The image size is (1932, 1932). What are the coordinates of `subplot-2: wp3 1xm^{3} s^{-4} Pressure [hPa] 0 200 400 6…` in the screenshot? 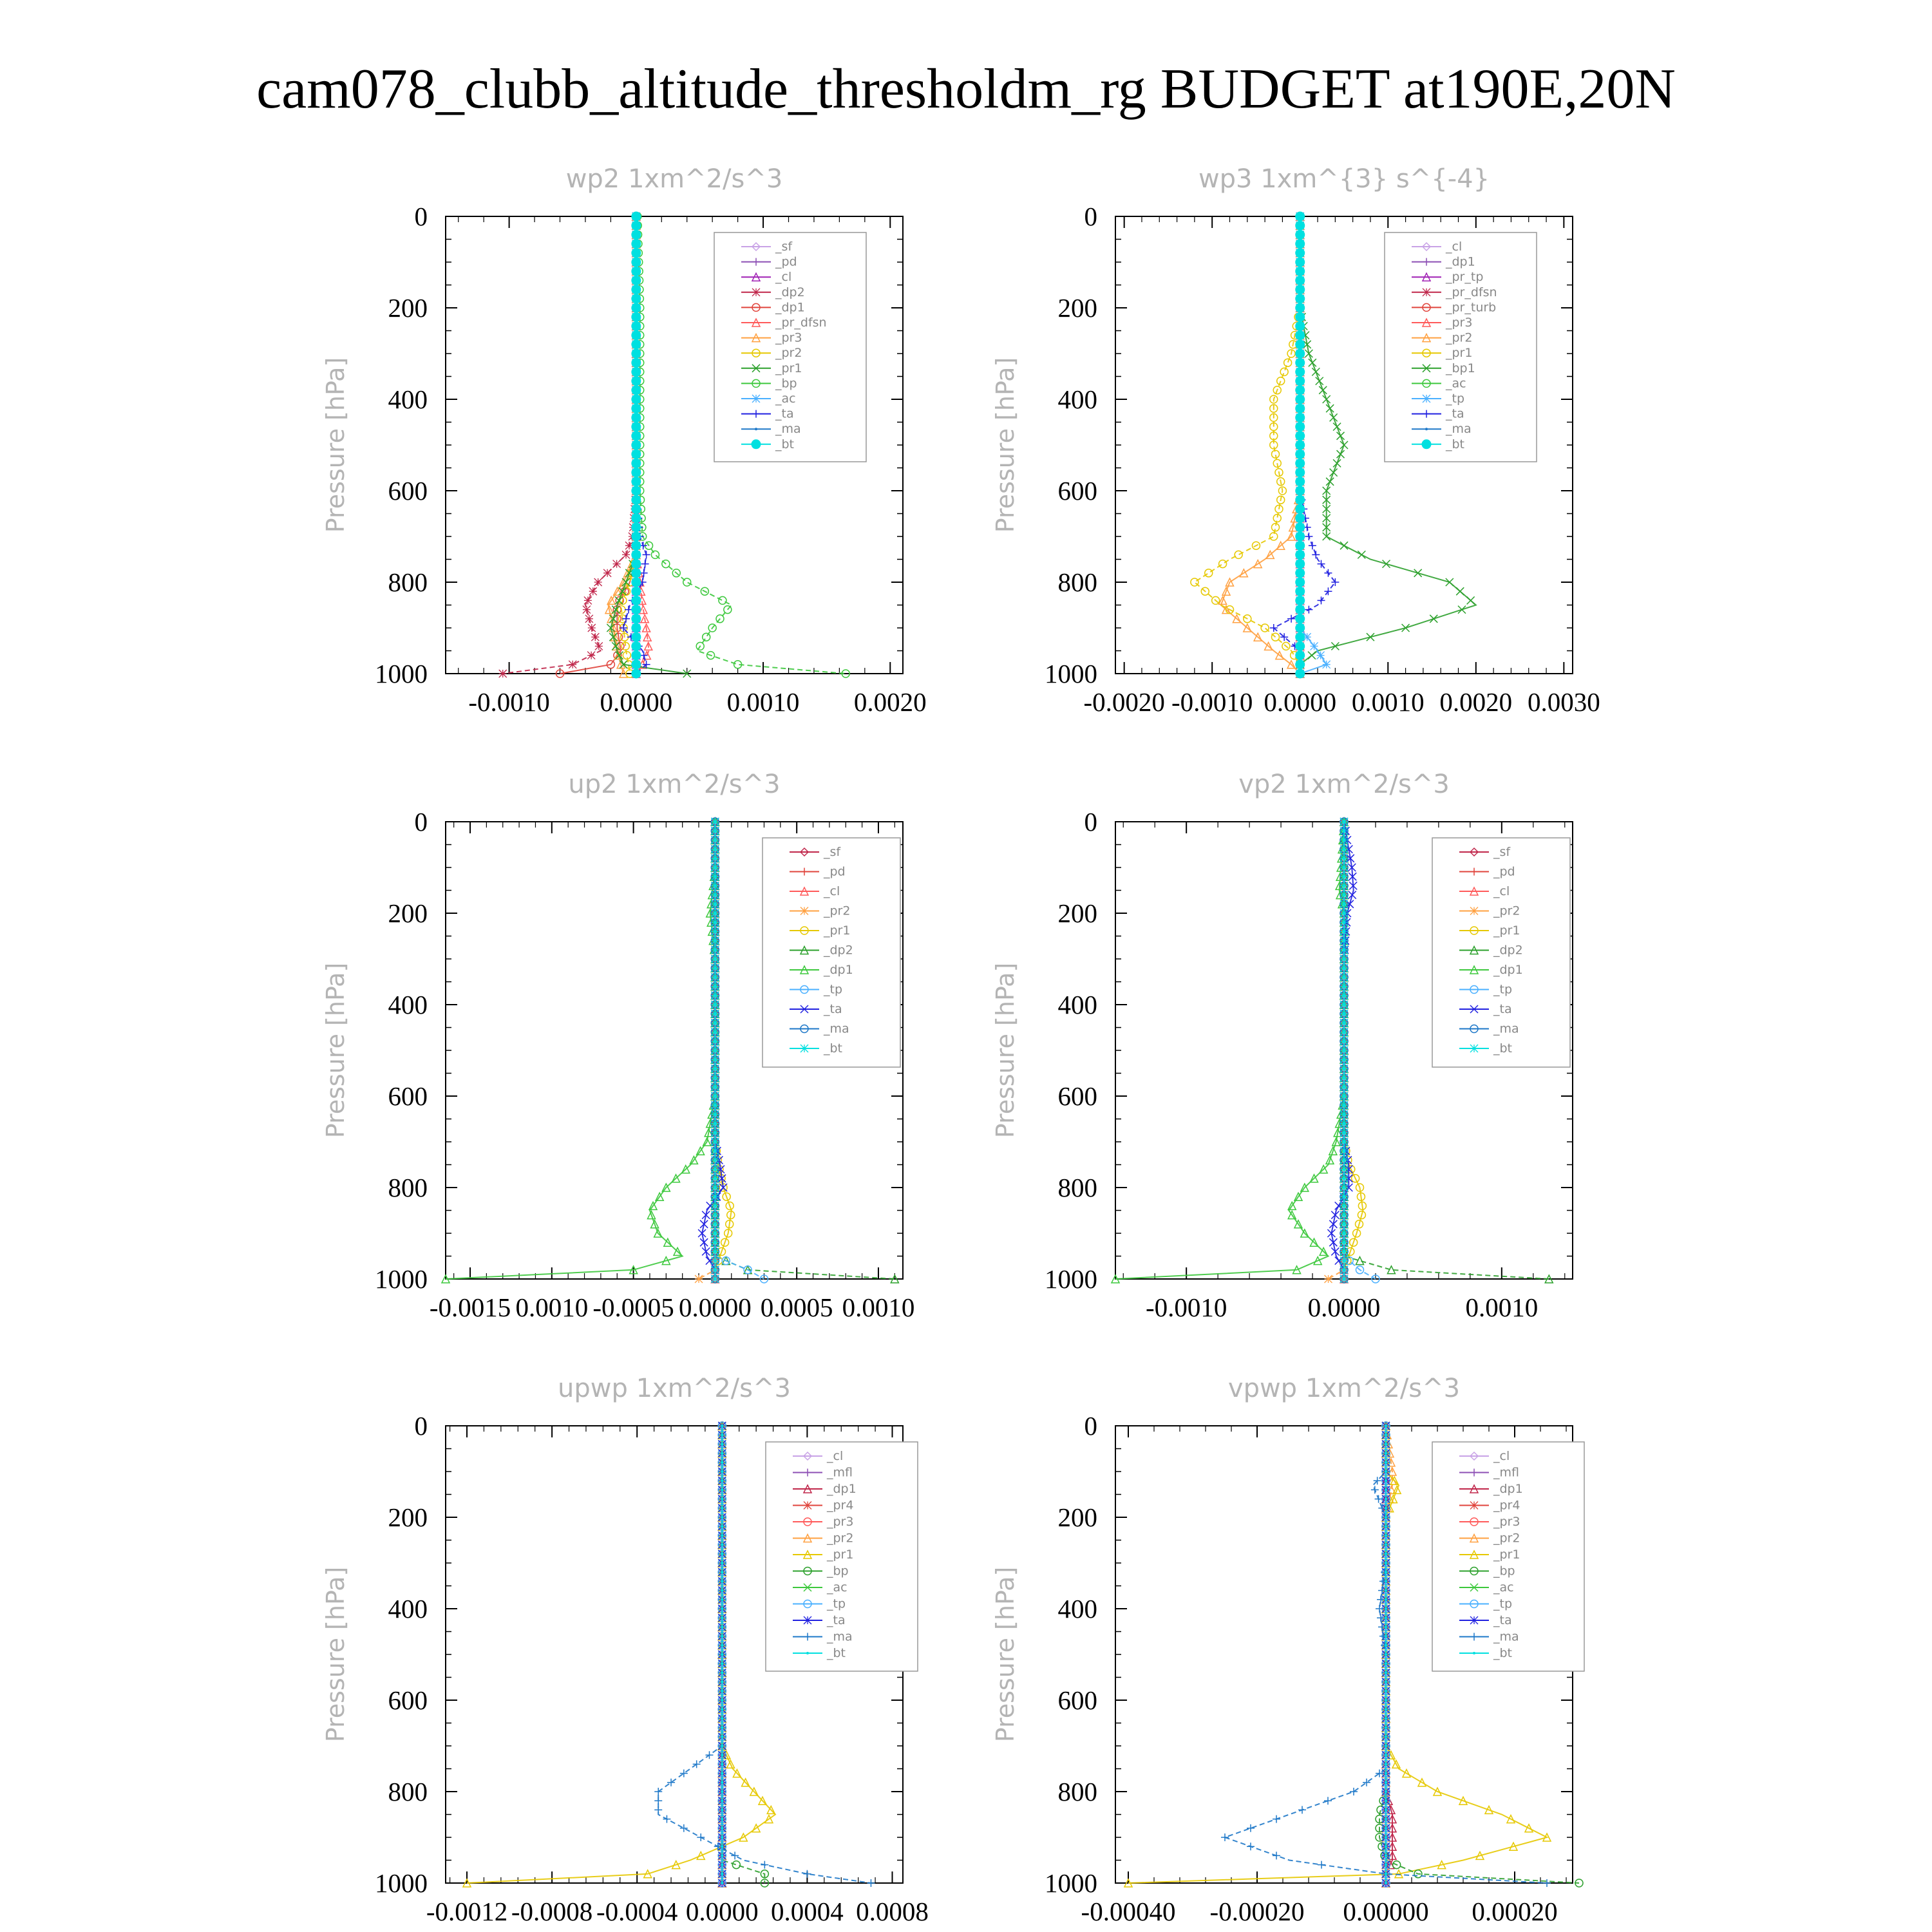 It's located at (1295, 441).